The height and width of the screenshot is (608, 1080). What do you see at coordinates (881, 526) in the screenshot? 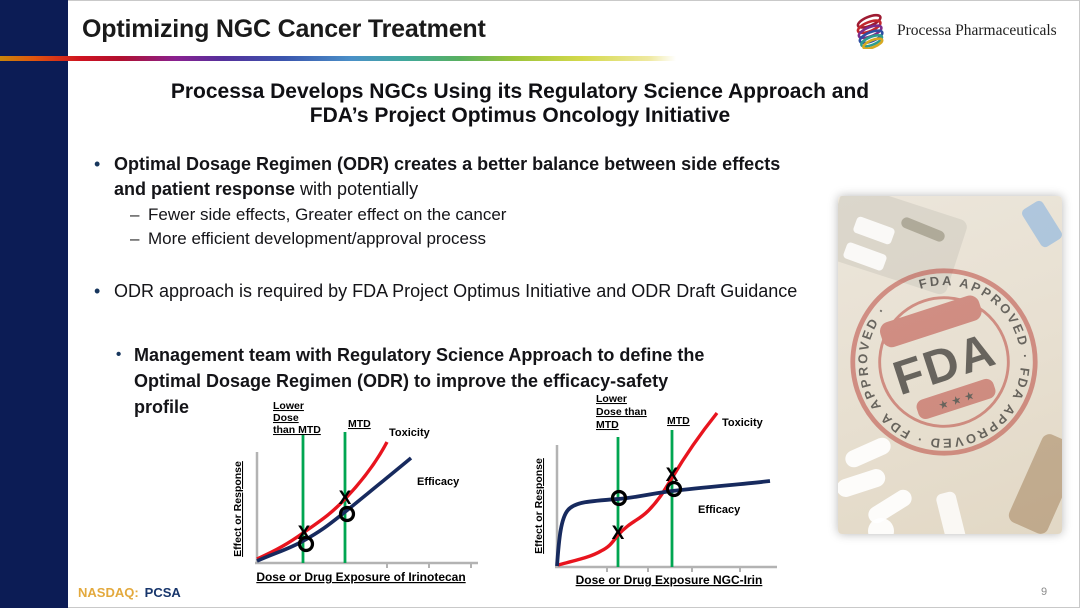
I see `tablet` at bounding box center [881, 526].